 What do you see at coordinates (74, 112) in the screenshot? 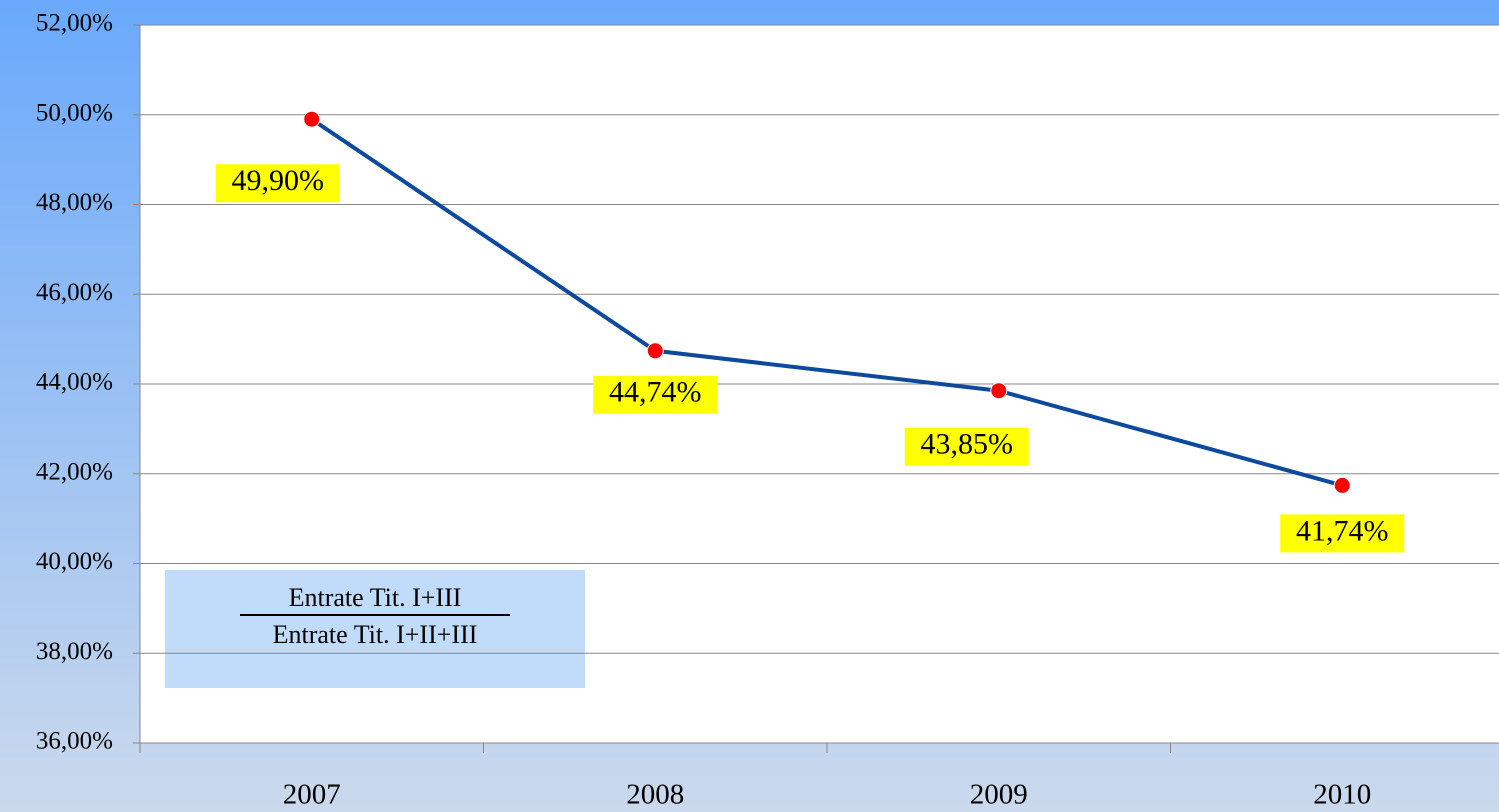
I see `y-tick-label: 50,00%` at bounding box center [74, 112].